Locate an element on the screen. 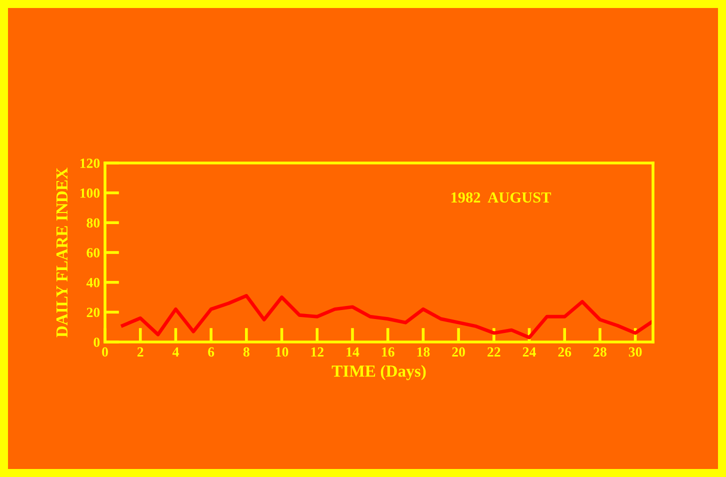 The height and width of the screenshot is (477, 726). x-tick-label: 10 is located at coordinates (282, 352).